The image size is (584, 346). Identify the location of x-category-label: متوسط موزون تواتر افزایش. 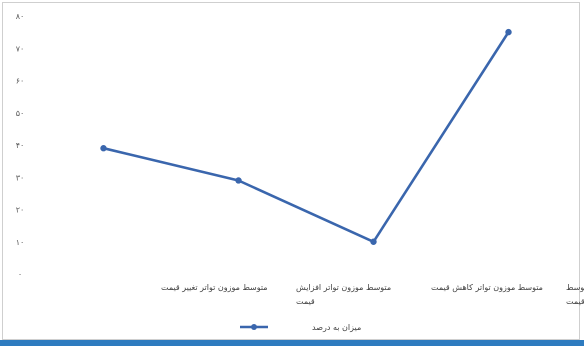
(343, 287).